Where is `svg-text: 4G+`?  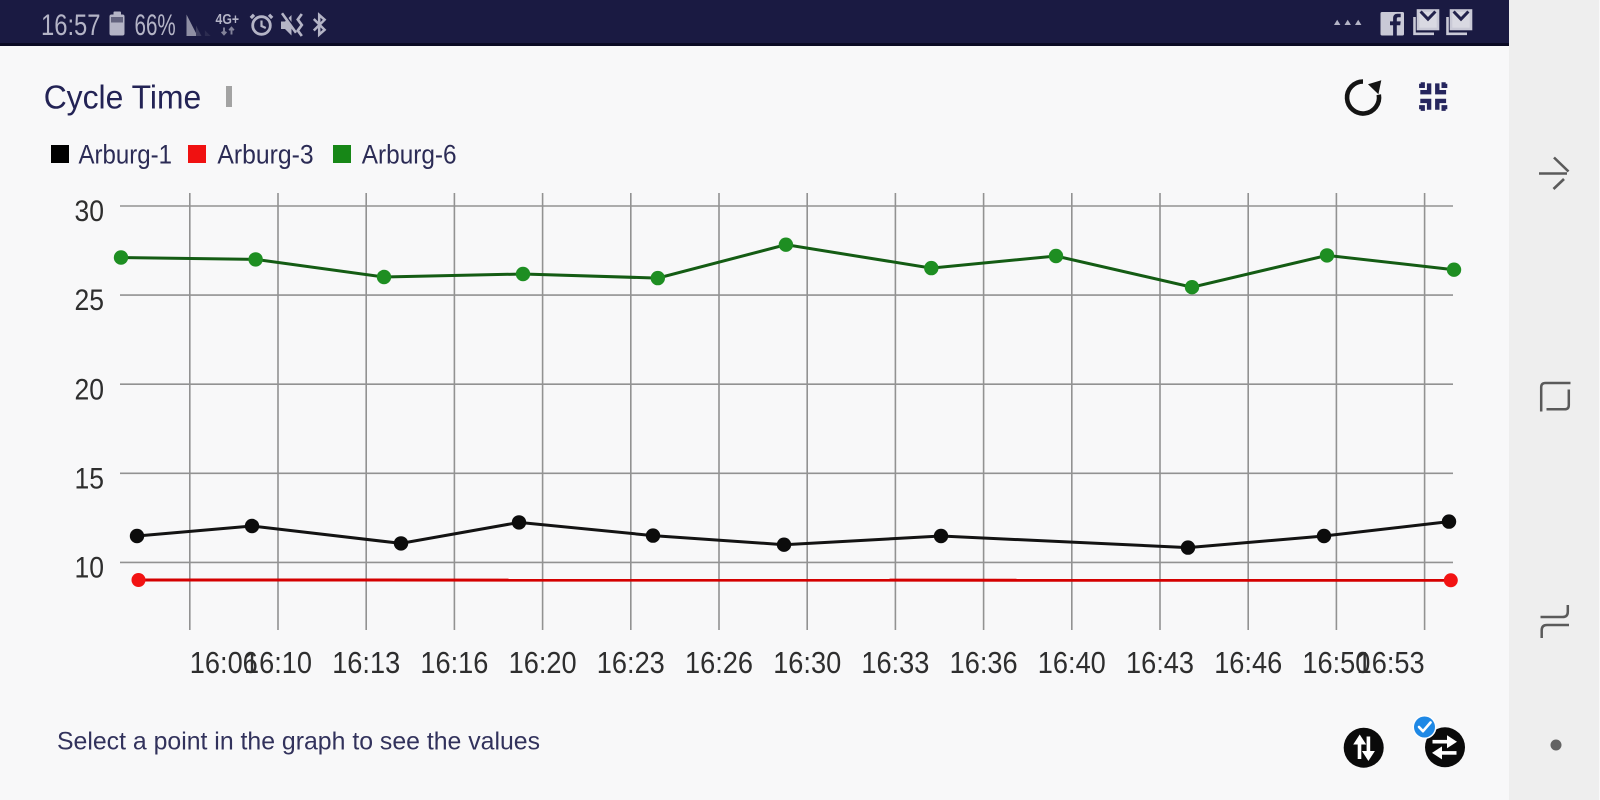 svg-text: 4G+ is located at coordinates (228, 20).